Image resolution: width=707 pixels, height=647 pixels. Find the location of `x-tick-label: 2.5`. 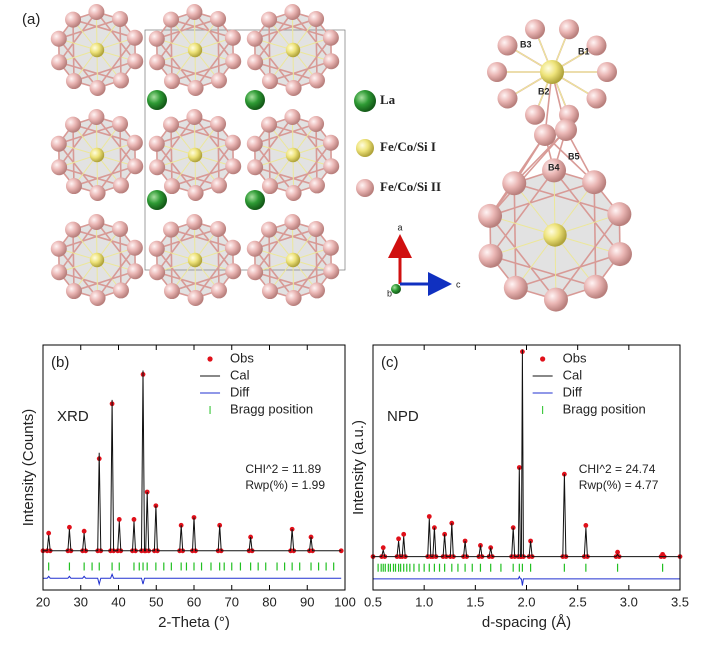

x-tick-label: 2.5 is located at coordinates (578, 601).